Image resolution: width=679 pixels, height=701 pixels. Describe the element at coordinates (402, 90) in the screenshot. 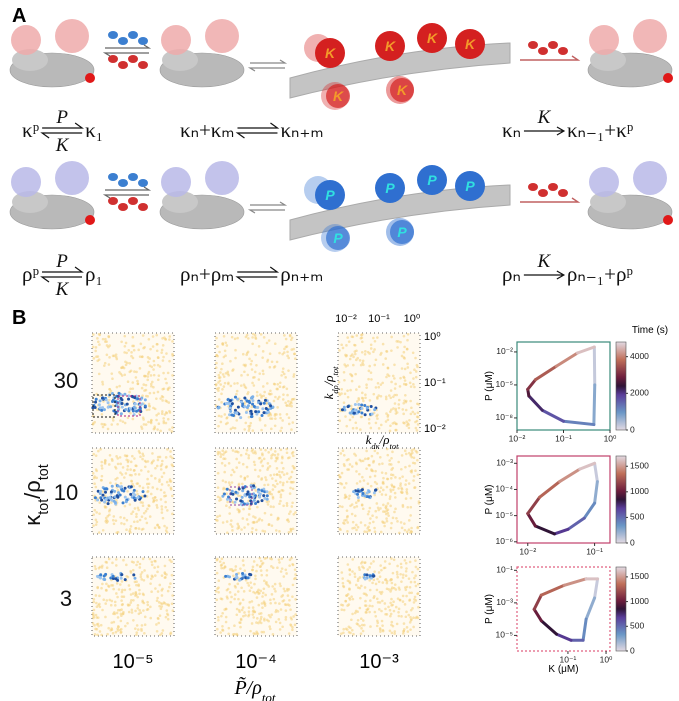

I see `bound-enzyme` at that location.